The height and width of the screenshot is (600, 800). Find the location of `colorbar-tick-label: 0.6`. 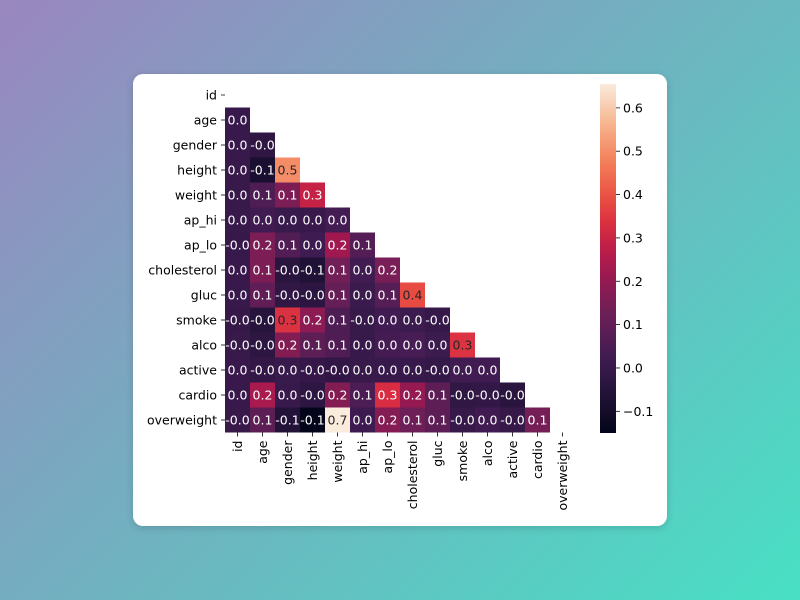

colorbar-tick-label: 0.6 is located at coordinates (633, 107).